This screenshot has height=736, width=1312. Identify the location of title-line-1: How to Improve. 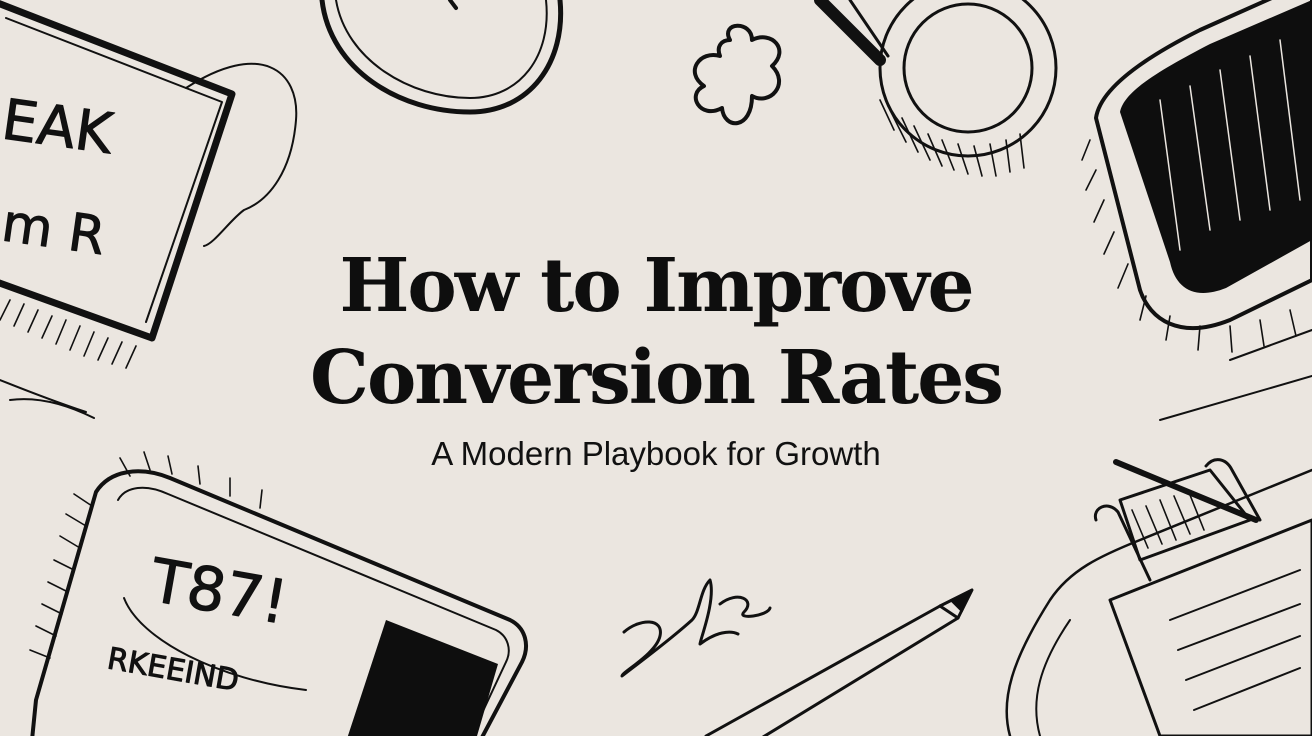
(656, 286).